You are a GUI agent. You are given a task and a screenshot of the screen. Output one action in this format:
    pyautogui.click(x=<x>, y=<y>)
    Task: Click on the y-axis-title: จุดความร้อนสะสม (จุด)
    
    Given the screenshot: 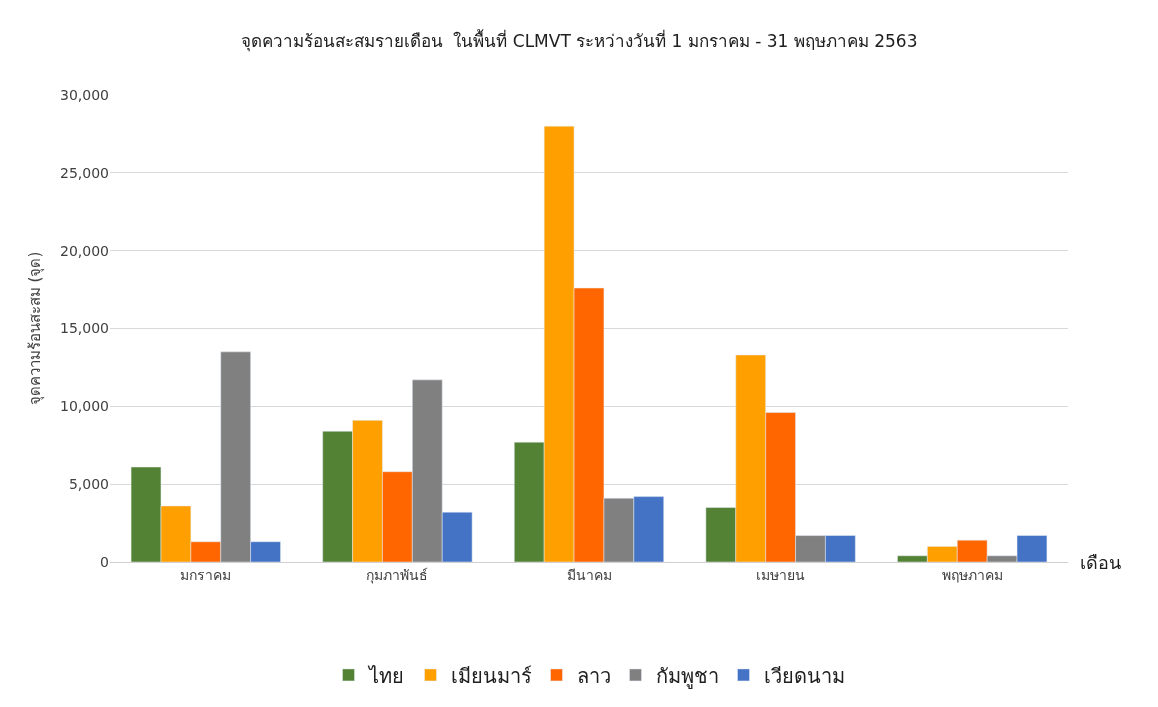 What is the action you would take?
    pyautogui.click(x=36, y=328)
    